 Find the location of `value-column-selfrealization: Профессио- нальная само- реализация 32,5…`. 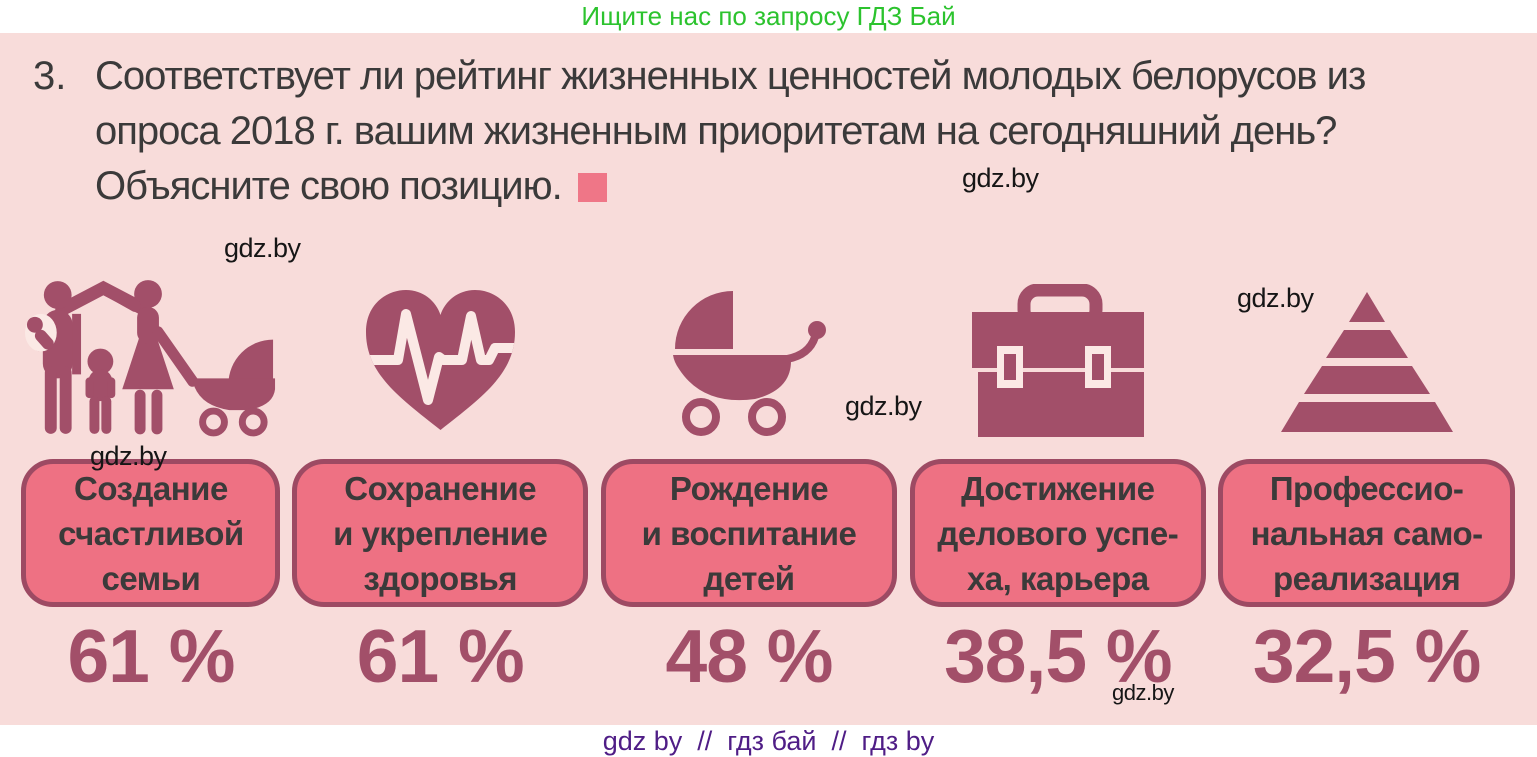

value-column-selfrealization: Профессио- нальная само- реализация 32,5… is located at coordinates (1366, 482).